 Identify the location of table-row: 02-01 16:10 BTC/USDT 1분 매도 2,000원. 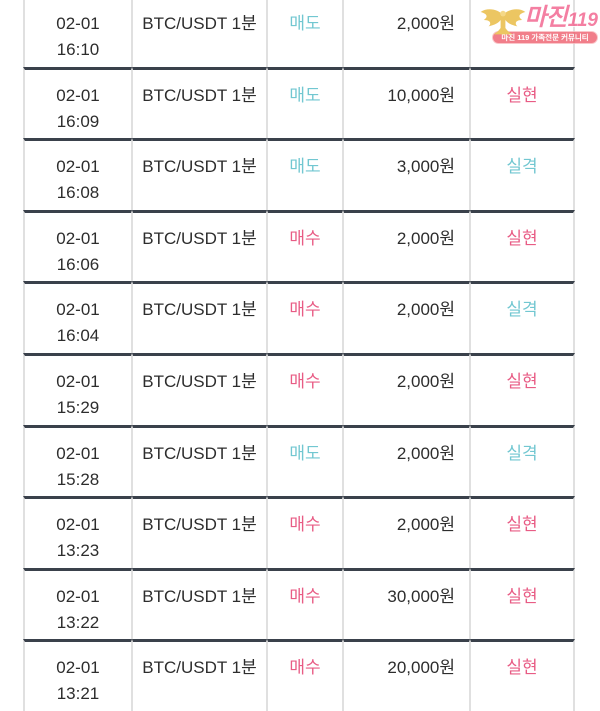
(299, 33).